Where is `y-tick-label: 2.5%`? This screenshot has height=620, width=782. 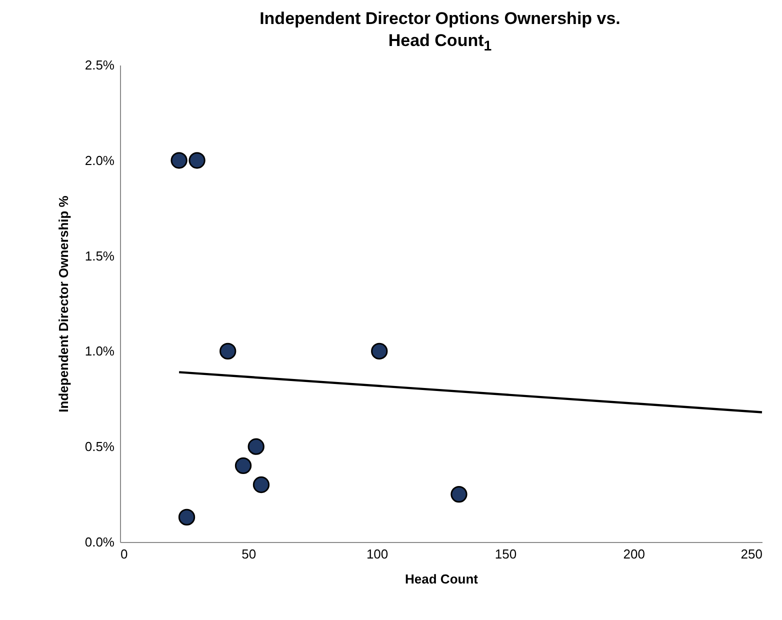
y-tick-label: 2.5% is located at coordinates (99, 65).